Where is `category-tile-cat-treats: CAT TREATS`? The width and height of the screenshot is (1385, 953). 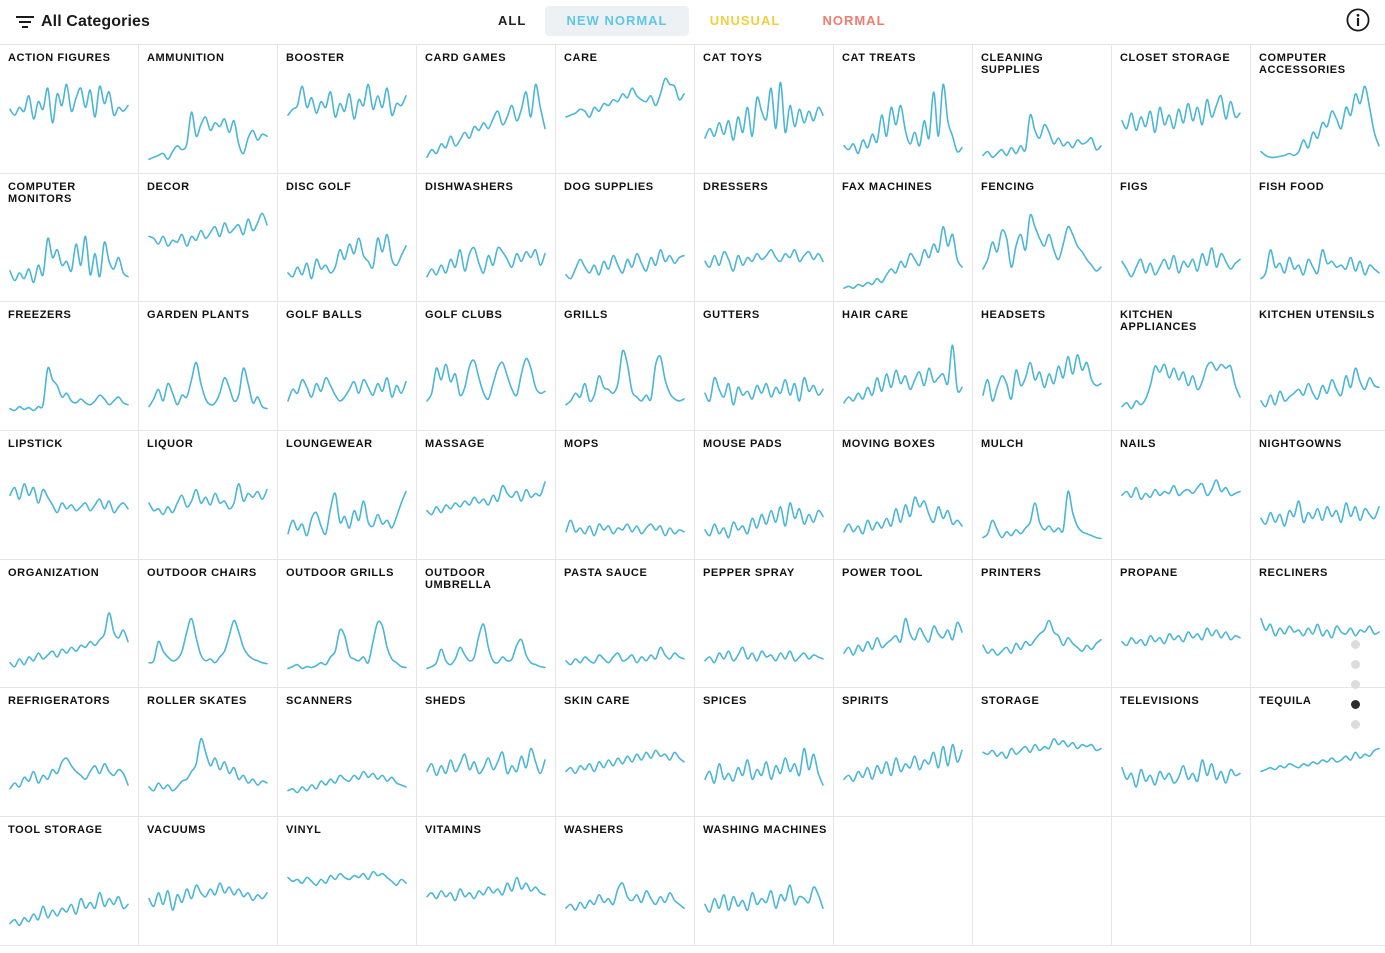 category-tile-cat-treats: CAT TREATS is located at coordinates (903, 109).